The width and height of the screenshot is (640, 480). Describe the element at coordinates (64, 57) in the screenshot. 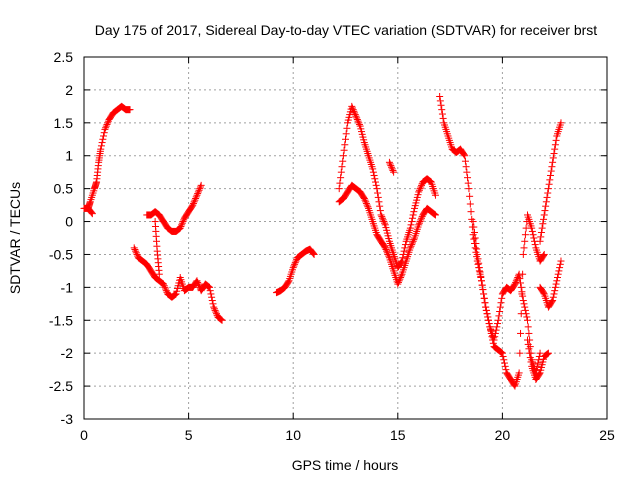

I see `y-tick-label: 2.5` at that location.